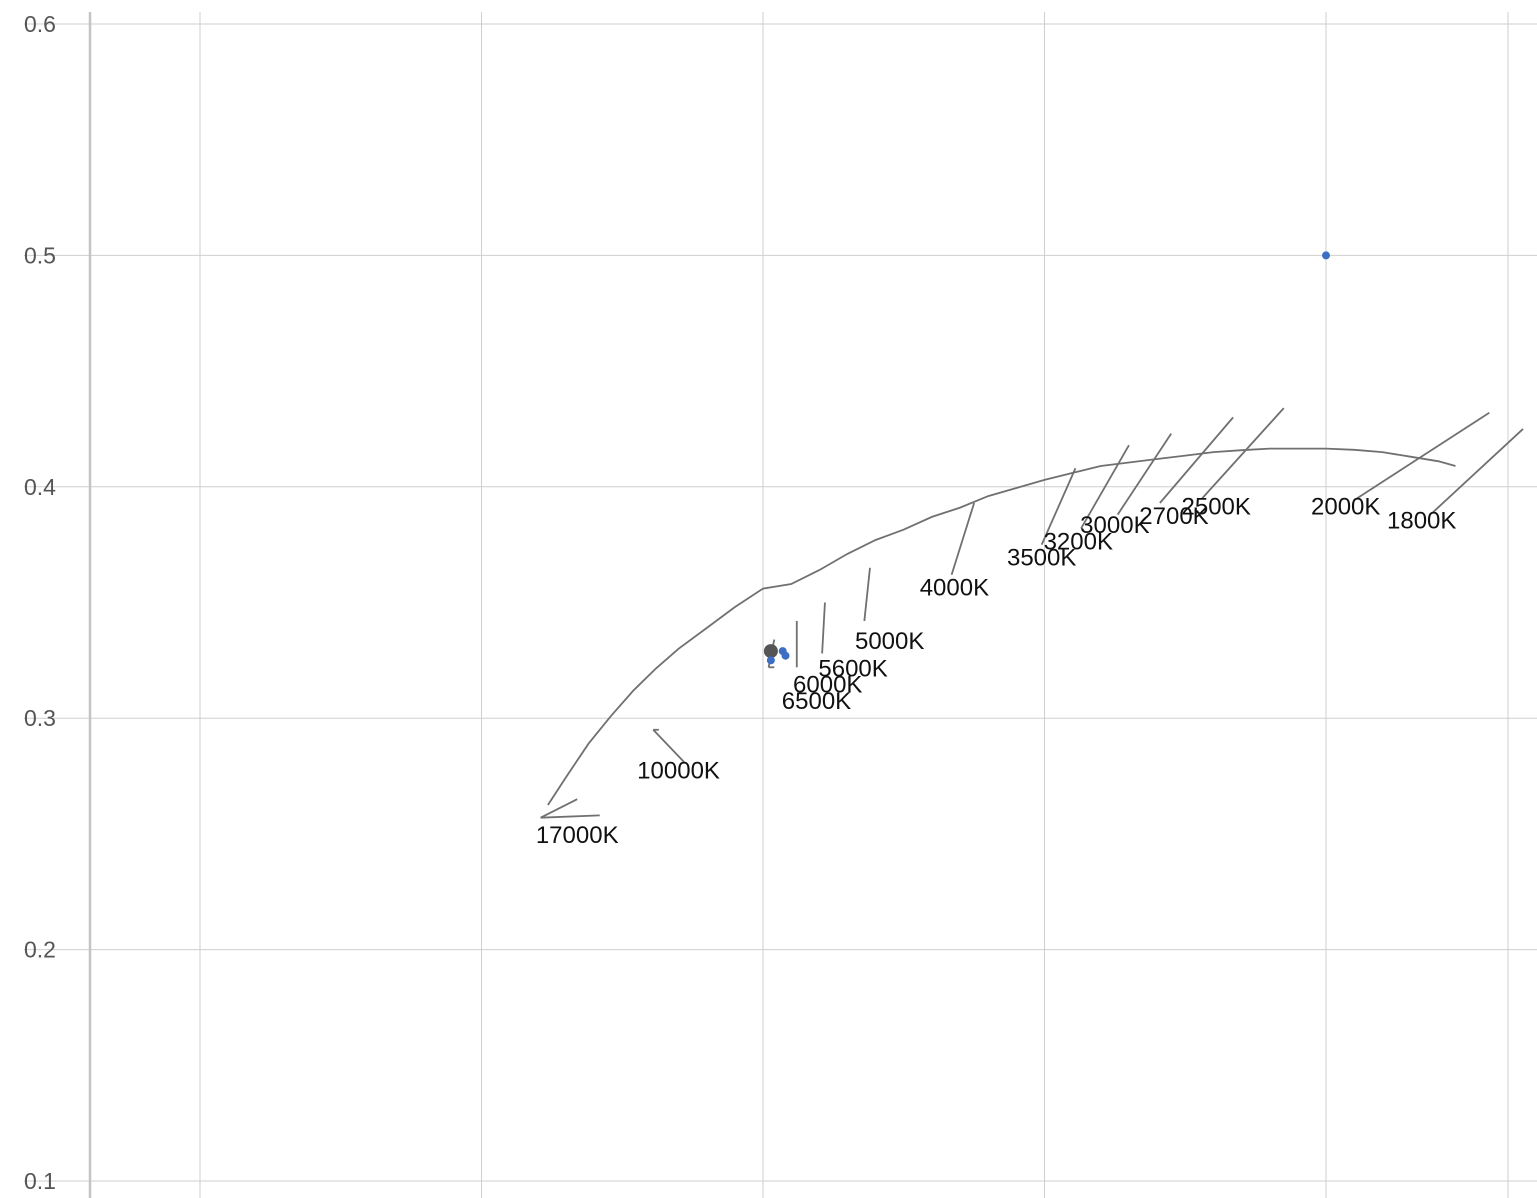 The width and height of the screenshot is (1537, 1198). What do you see at coordinates (559, 808) in the screenshot?
I see `isotherm-17000K` at bounding box center [559, 808].